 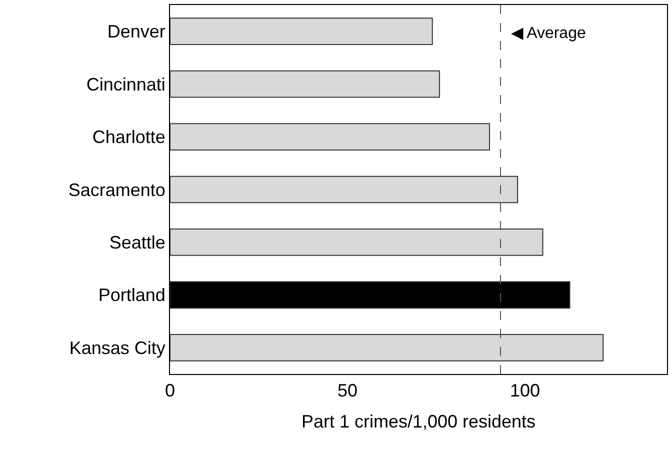 What do you see at coordinates (117, 348) in the screenshot?
I see `y-tick-label: Kansas City` at bounding box center [117, 348].